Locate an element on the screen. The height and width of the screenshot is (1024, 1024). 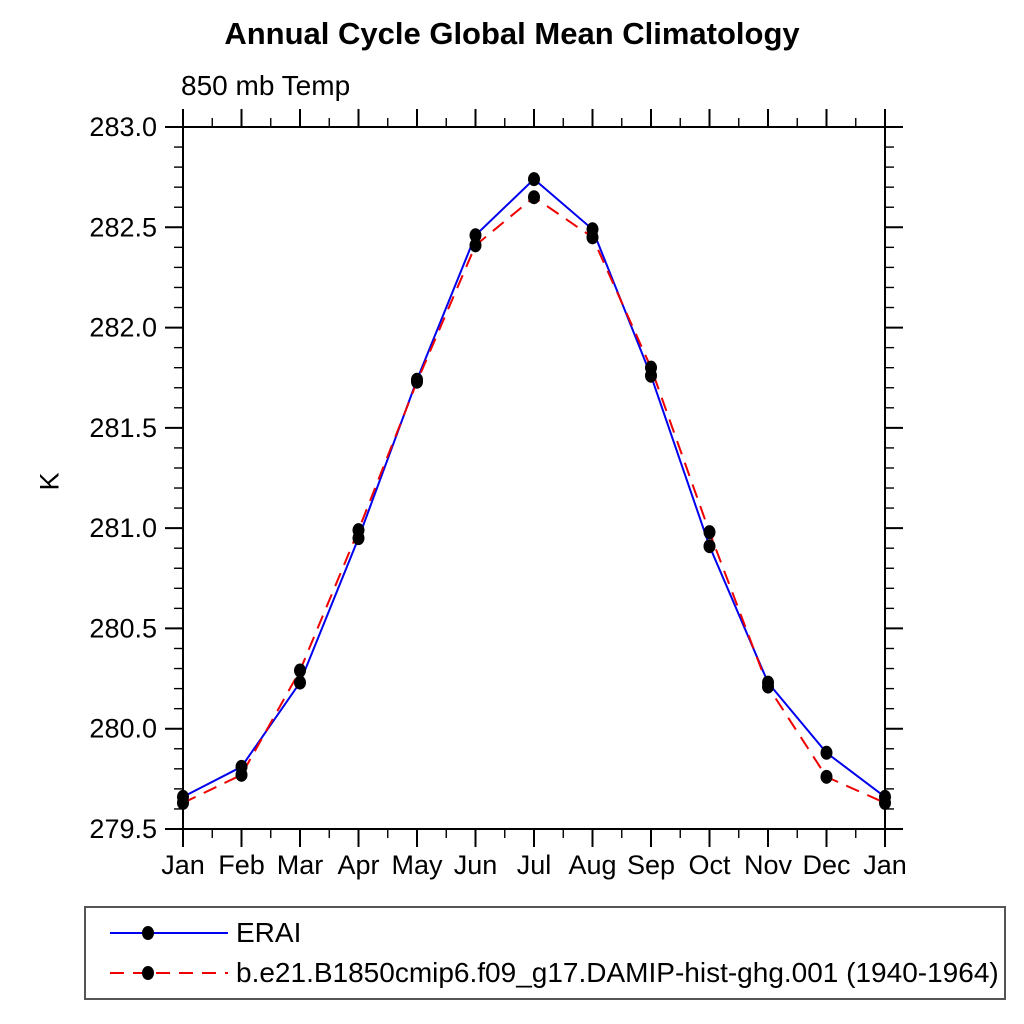
chart-subtitle: 850 mb Temp is located at coordinates (266, 85).